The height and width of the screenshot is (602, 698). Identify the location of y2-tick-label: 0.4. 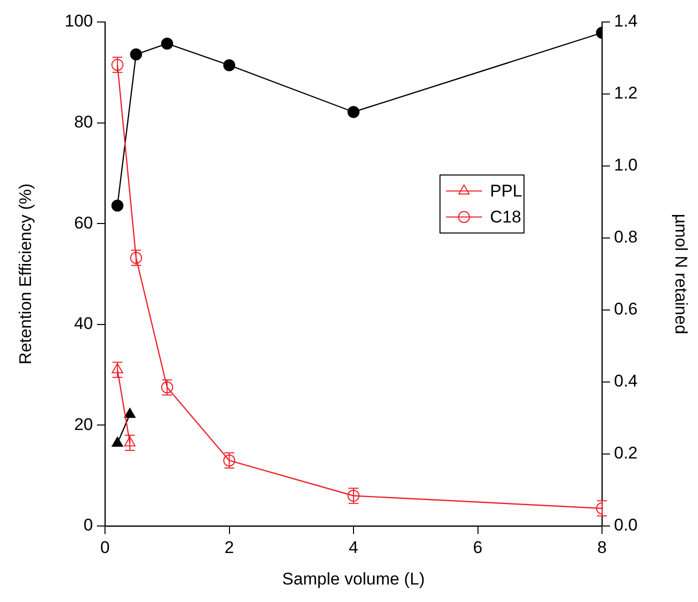
(626, 381).